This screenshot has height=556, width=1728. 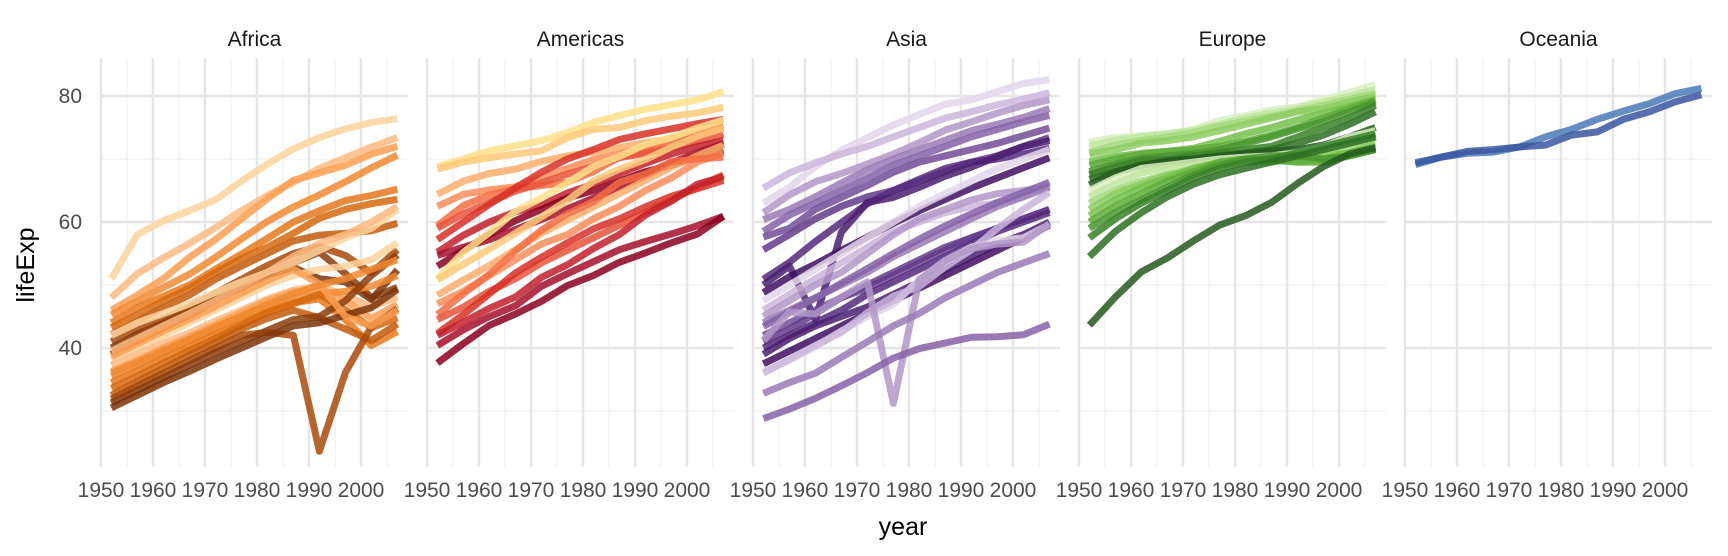 I want to click on y-tick-label: 60, so click(x=70, y=222).